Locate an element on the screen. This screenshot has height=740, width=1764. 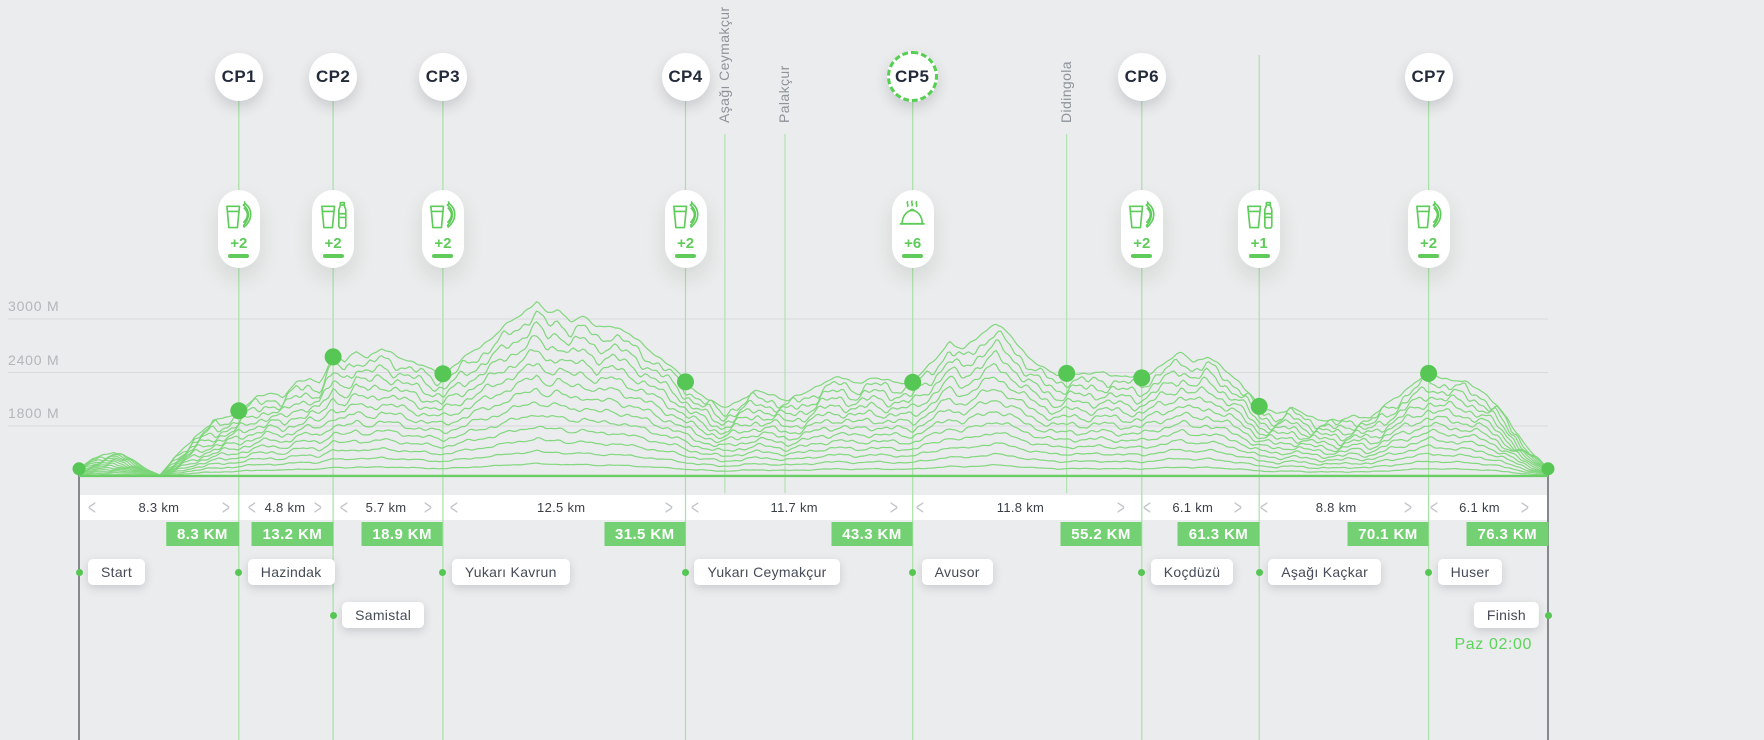
distance-segment: <11.8 km > is located at coordinates (1020, 507).